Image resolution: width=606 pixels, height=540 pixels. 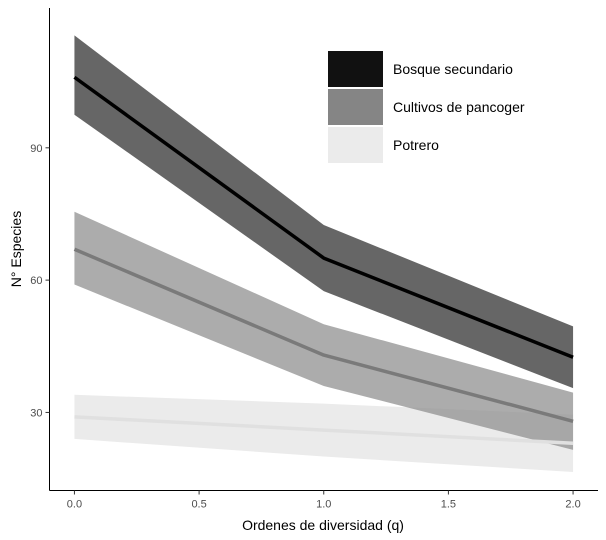 I want to click on y-axis-title: N° Especies, so click(x=16, y=249).